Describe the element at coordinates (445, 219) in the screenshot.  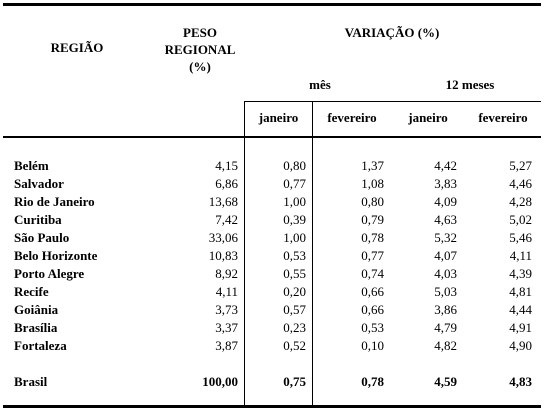
I see `cell-jan-12: 4,63` at that location.